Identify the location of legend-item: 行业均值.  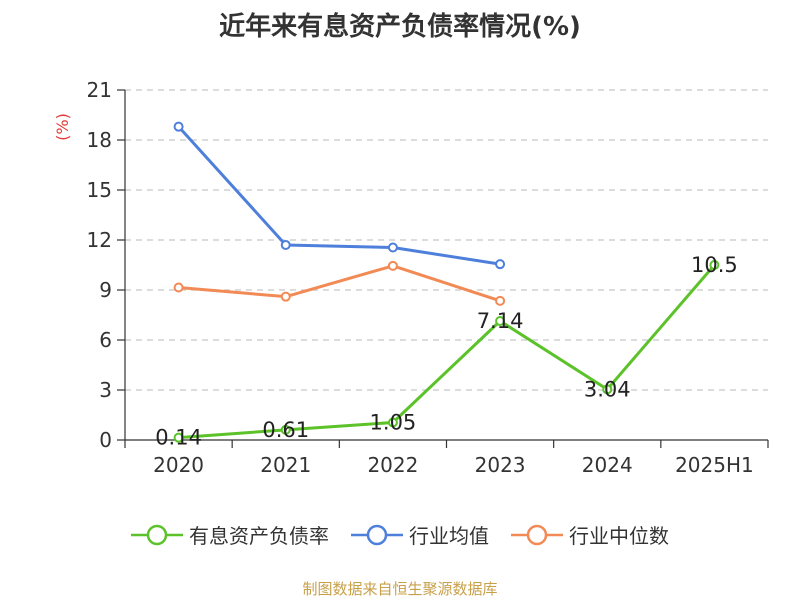
(420, 534).